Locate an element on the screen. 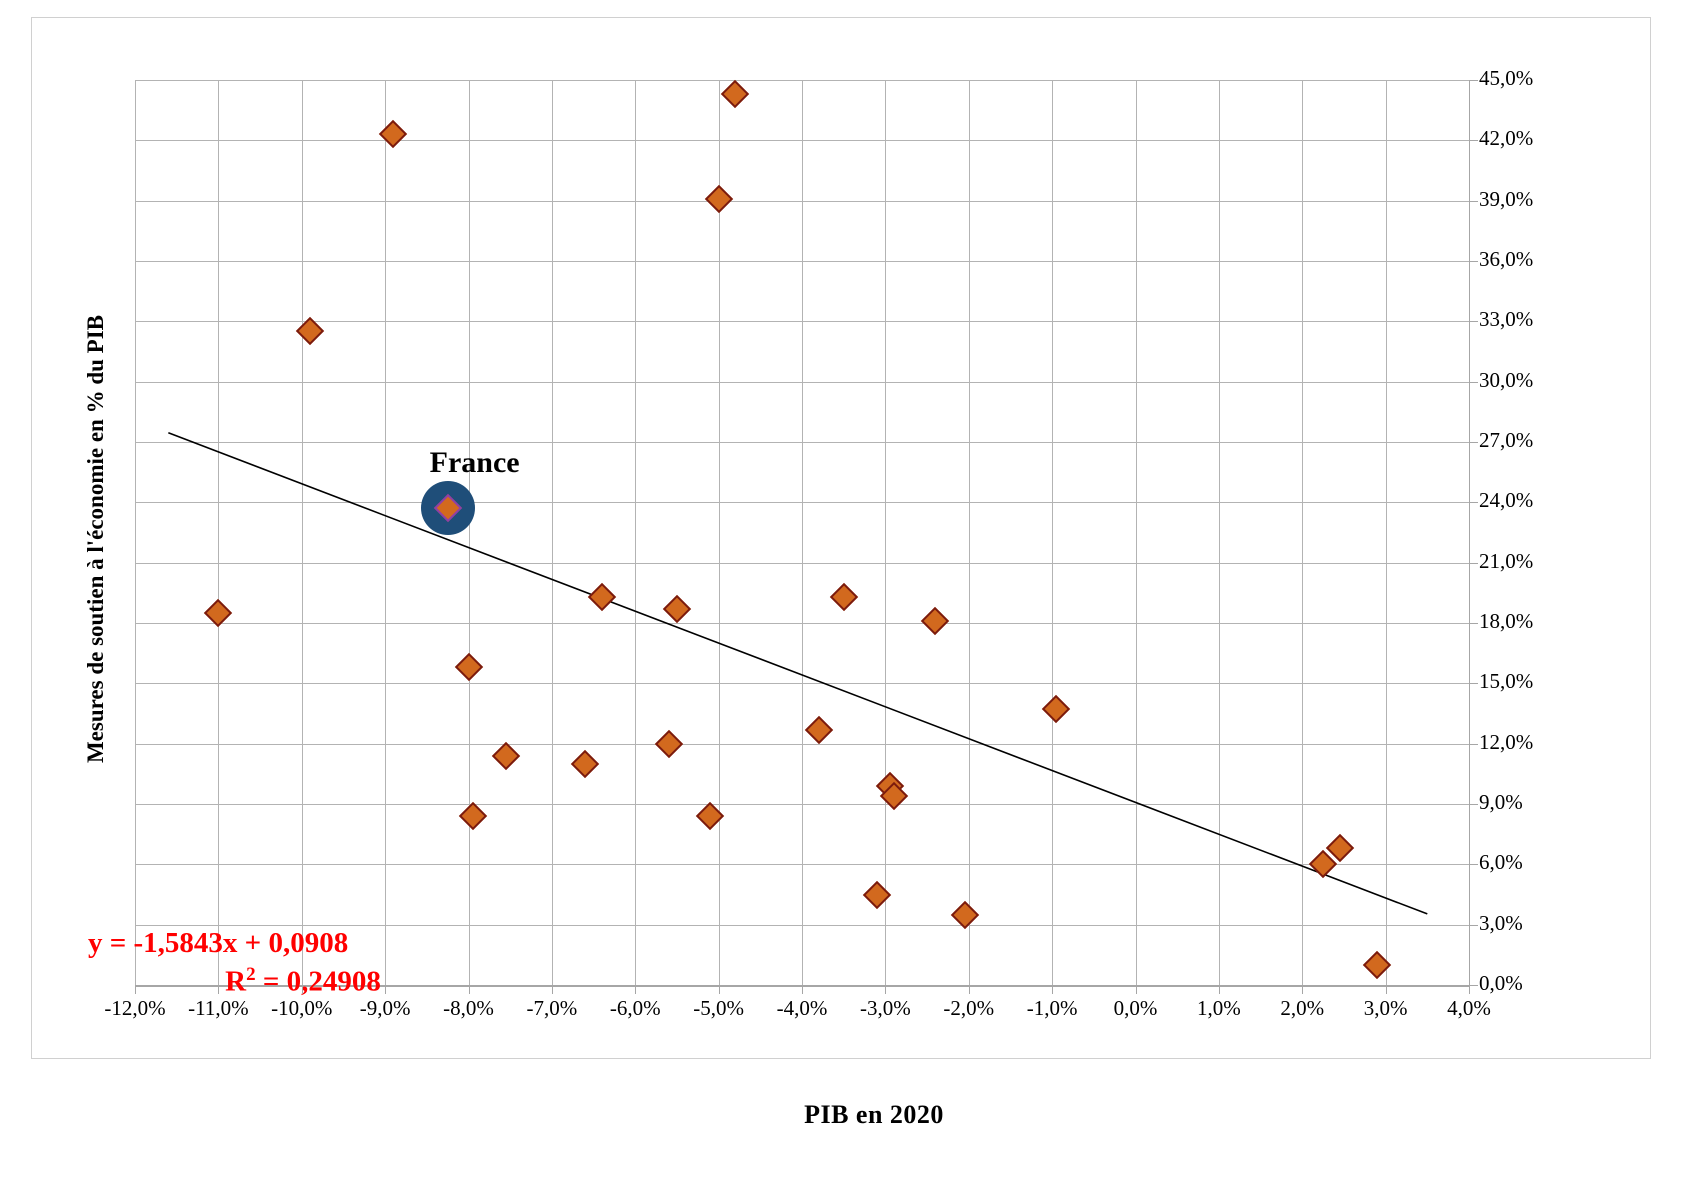 This screenshot has width=1684, height=1190. y-axis-tick-label: 9,0% is located at coordinates (1501, 802).